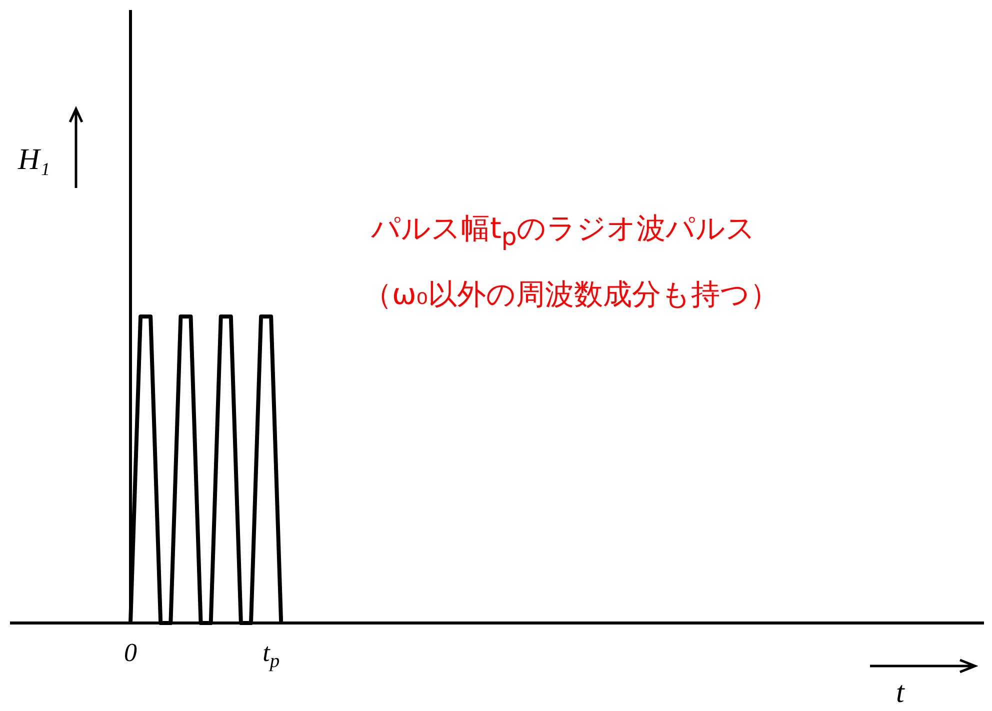 The width and height of the screenshot is (992, 711). Describe the element at coordinates (34, 160) in the screenshot. I see `y-axis-title: H₁` at that location.